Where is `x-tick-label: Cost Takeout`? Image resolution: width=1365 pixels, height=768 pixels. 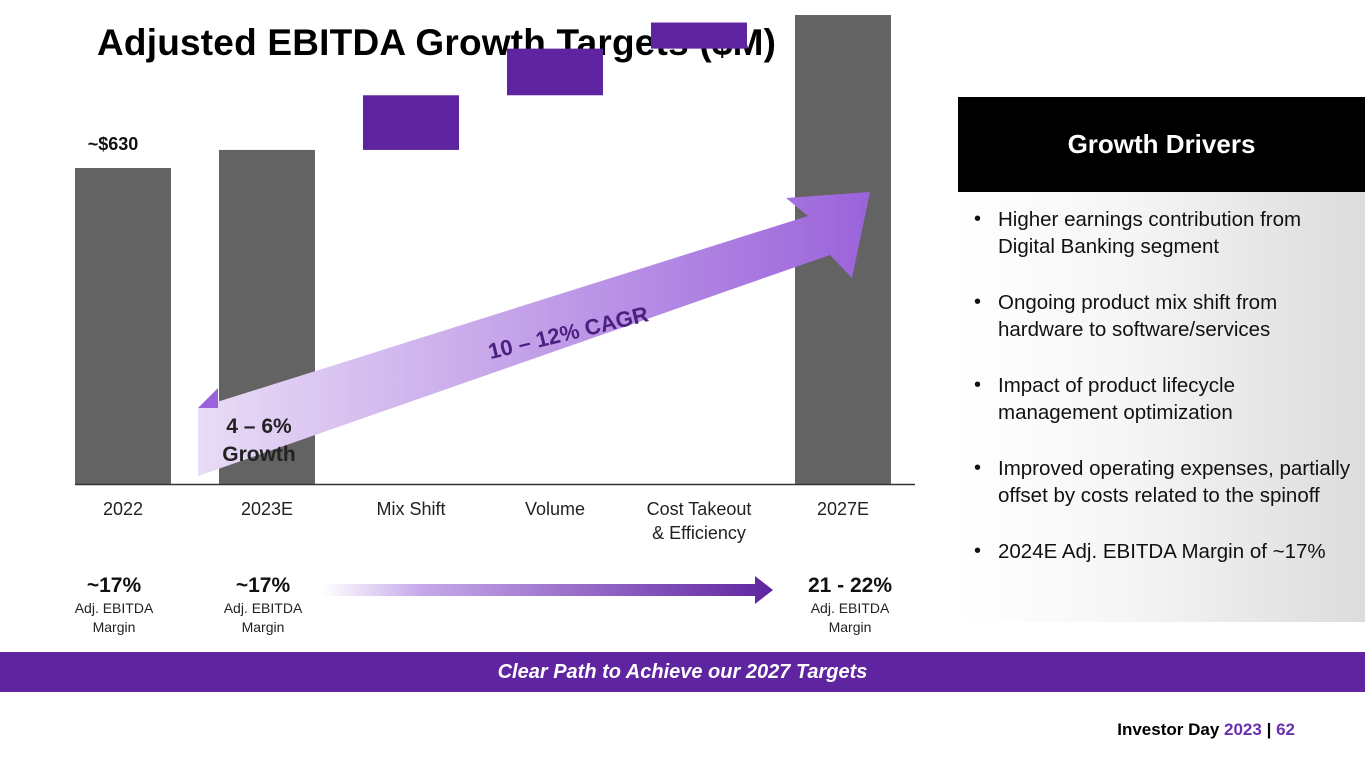 x-tick-label: Cost Takeout is located at coordinates (699, 509).